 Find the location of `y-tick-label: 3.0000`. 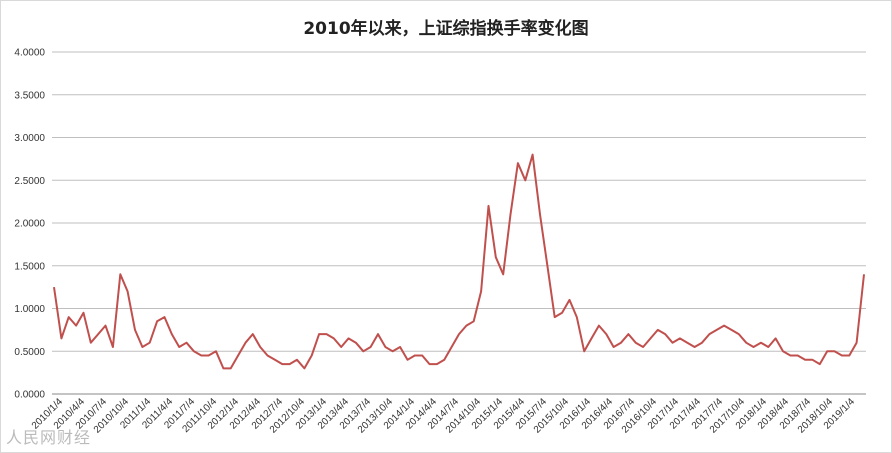

y-tick-label: 3.0000 is located at coordinates (29, 138).